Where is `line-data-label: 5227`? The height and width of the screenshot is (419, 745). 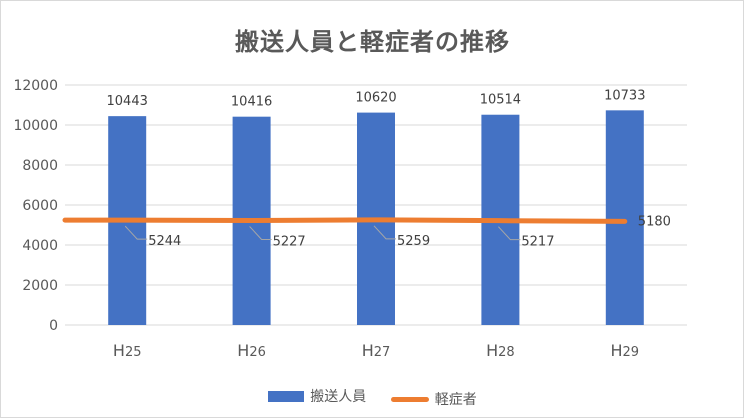
line-data-label: 5227 is located at coordinates (289, 241).